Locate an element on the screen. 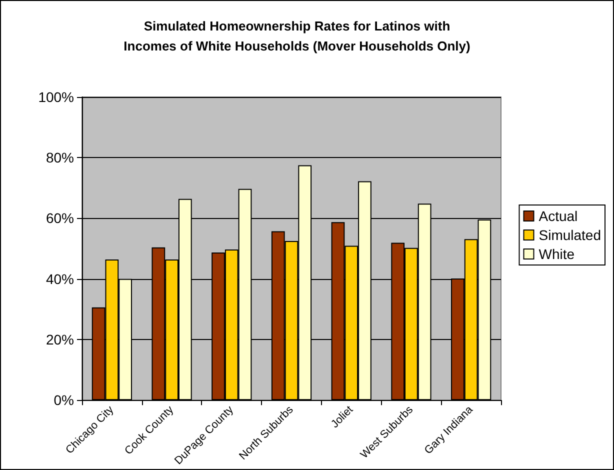 This screenshot has width=614, height=470. y-tick-label: 40% is located at coordinates (60, 278).